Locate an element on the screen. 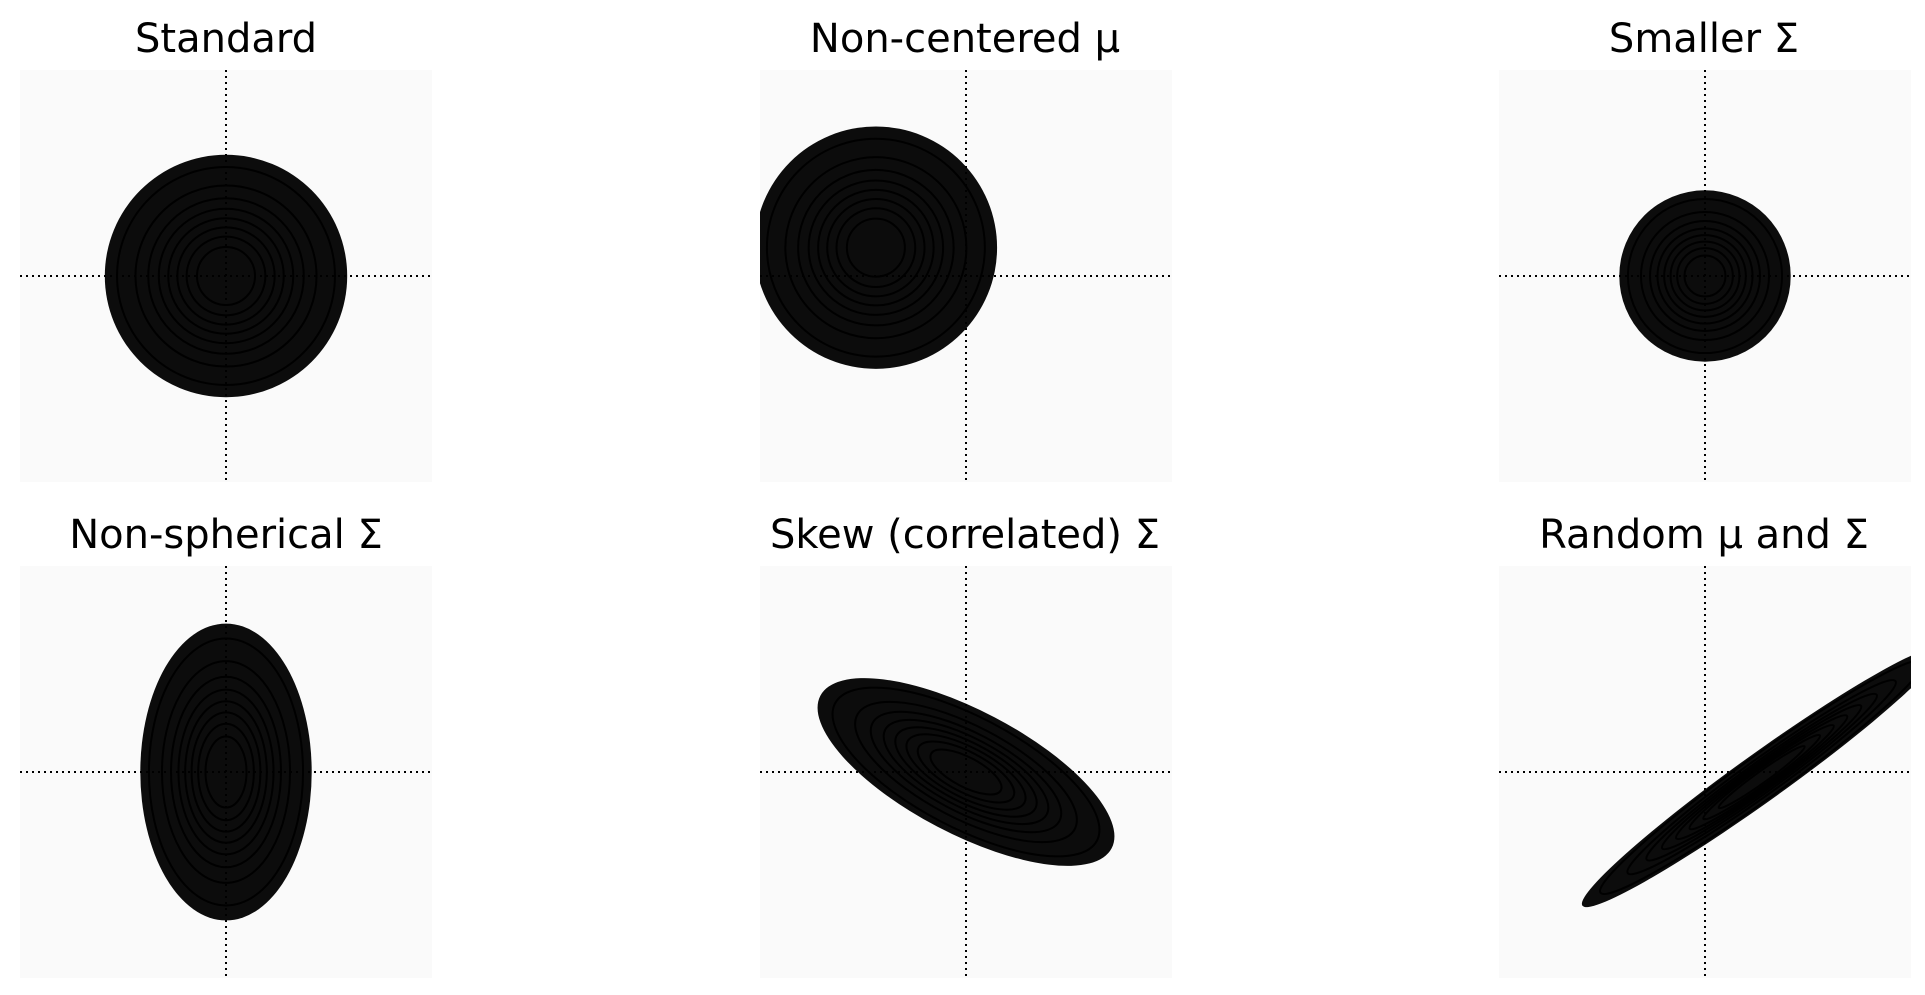 The height and width of the screenshot is (995, 1925). panel-standard: Standard is located at coordinates (226, 249).